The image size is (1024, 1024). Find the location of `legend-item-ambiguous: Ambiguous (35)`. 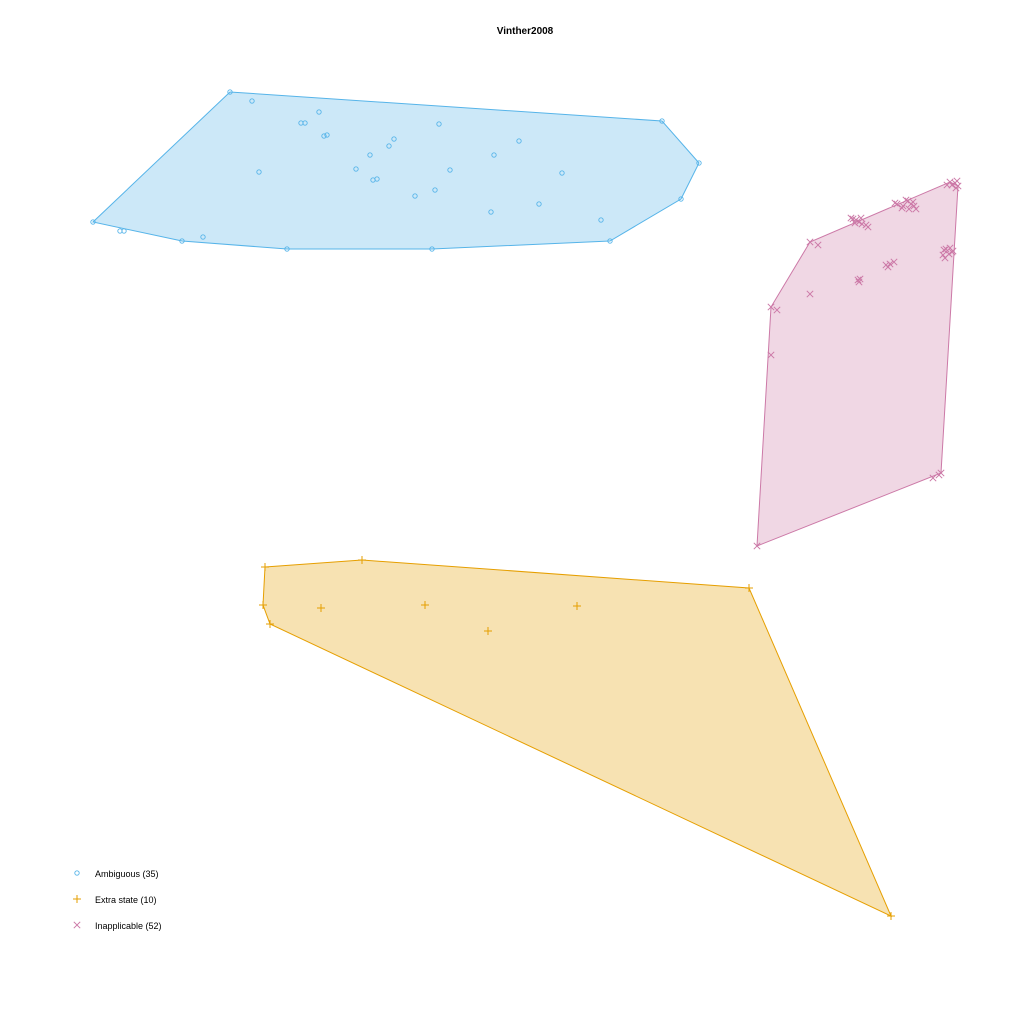

legend-item-ambiguous: Ambiguous (35) is located at coordinates (116, 874).